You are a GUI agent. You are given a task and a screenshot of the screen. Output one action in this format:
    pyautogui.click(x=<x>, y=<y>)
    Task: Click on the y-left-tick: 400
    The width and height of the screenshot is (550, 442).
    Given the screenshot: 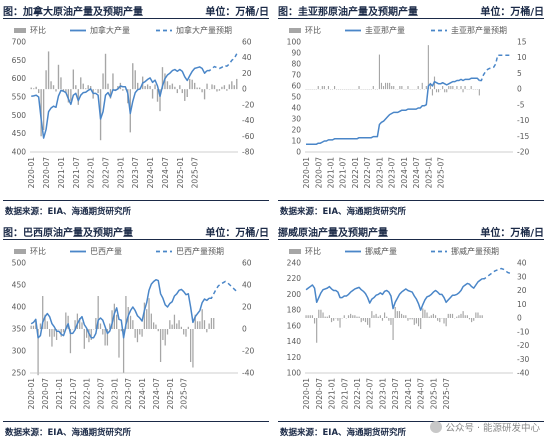 What is the action you would take?
    pyautogui.click(x=19, y=152)
    